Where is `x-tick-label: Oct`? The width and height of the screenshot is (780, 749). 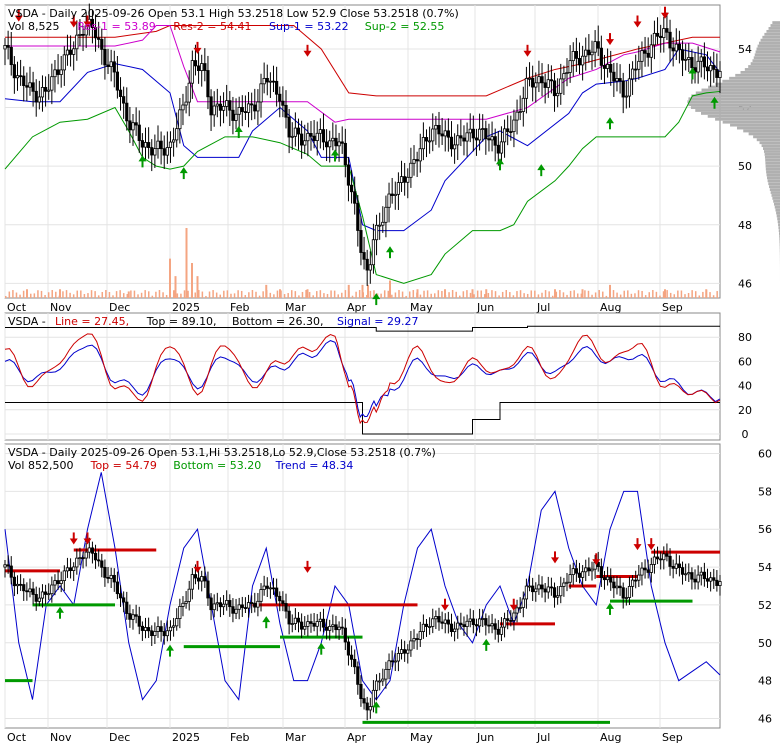 x-tick-label: Oct is located at coordinates (17, 737).